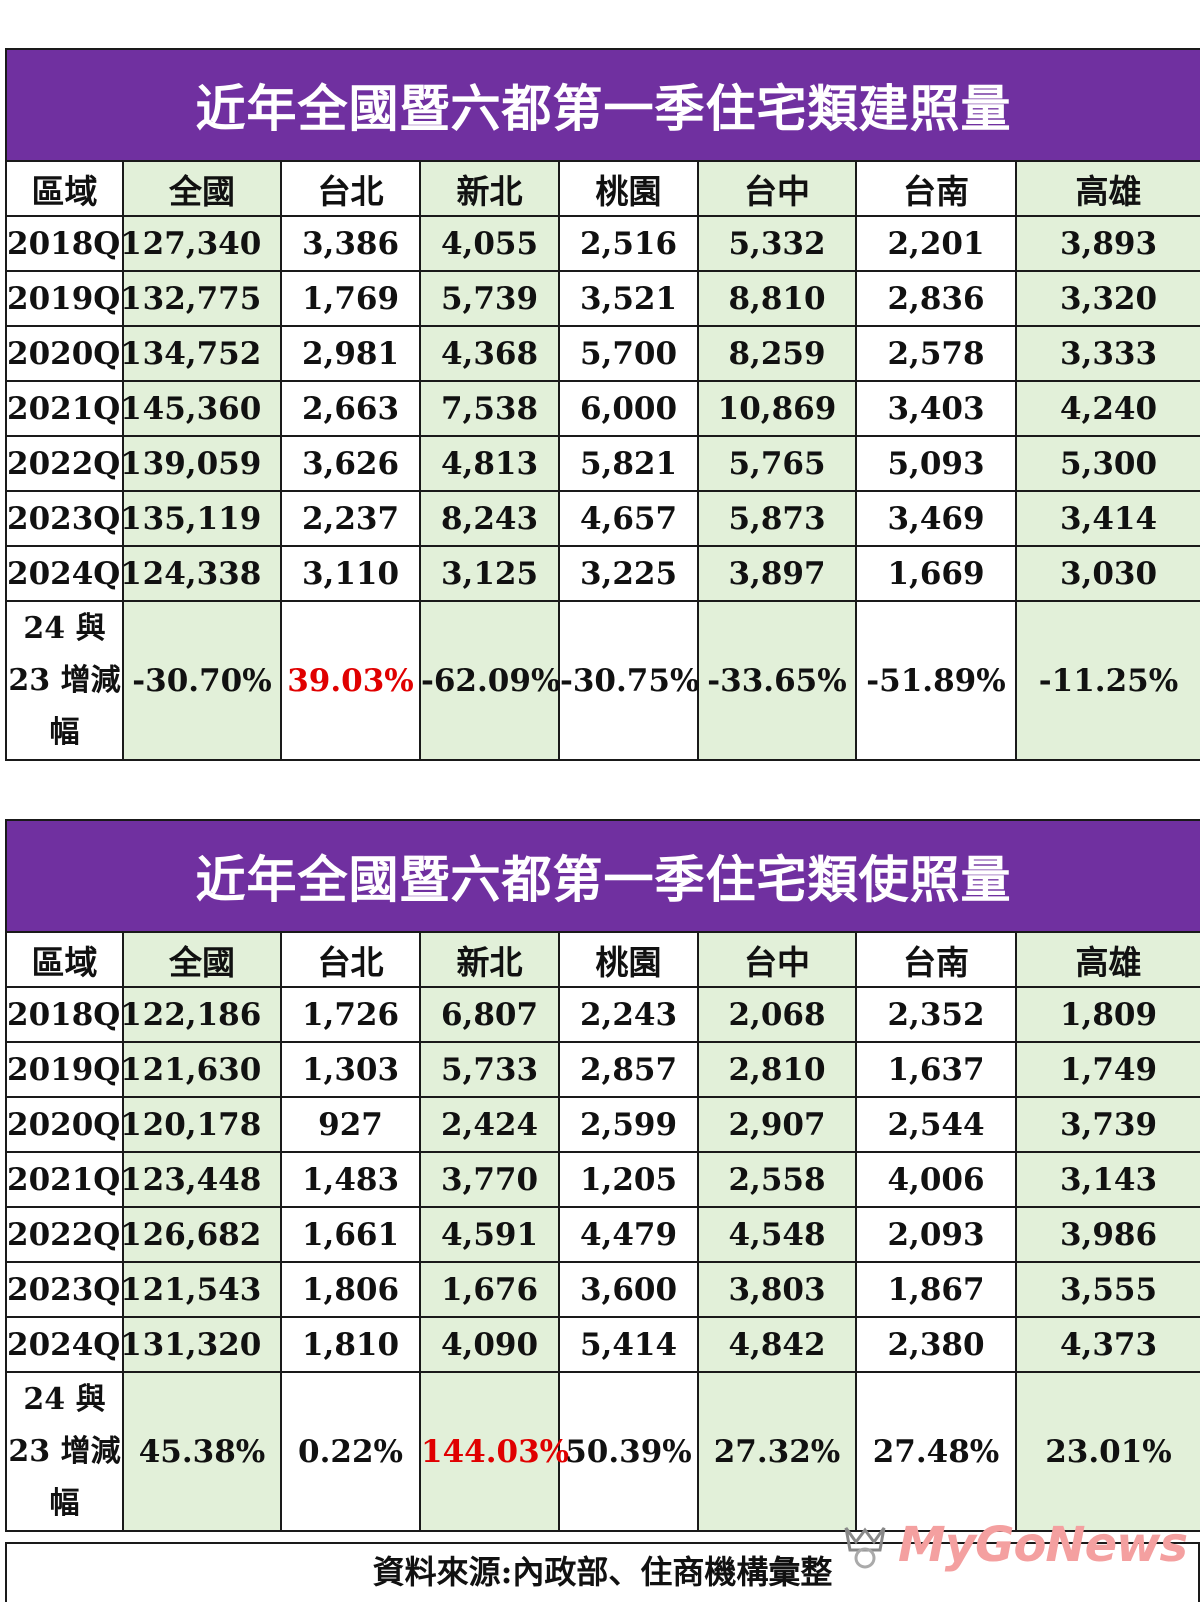  I want to click on table-cell: 35,119, so click(202, 518).